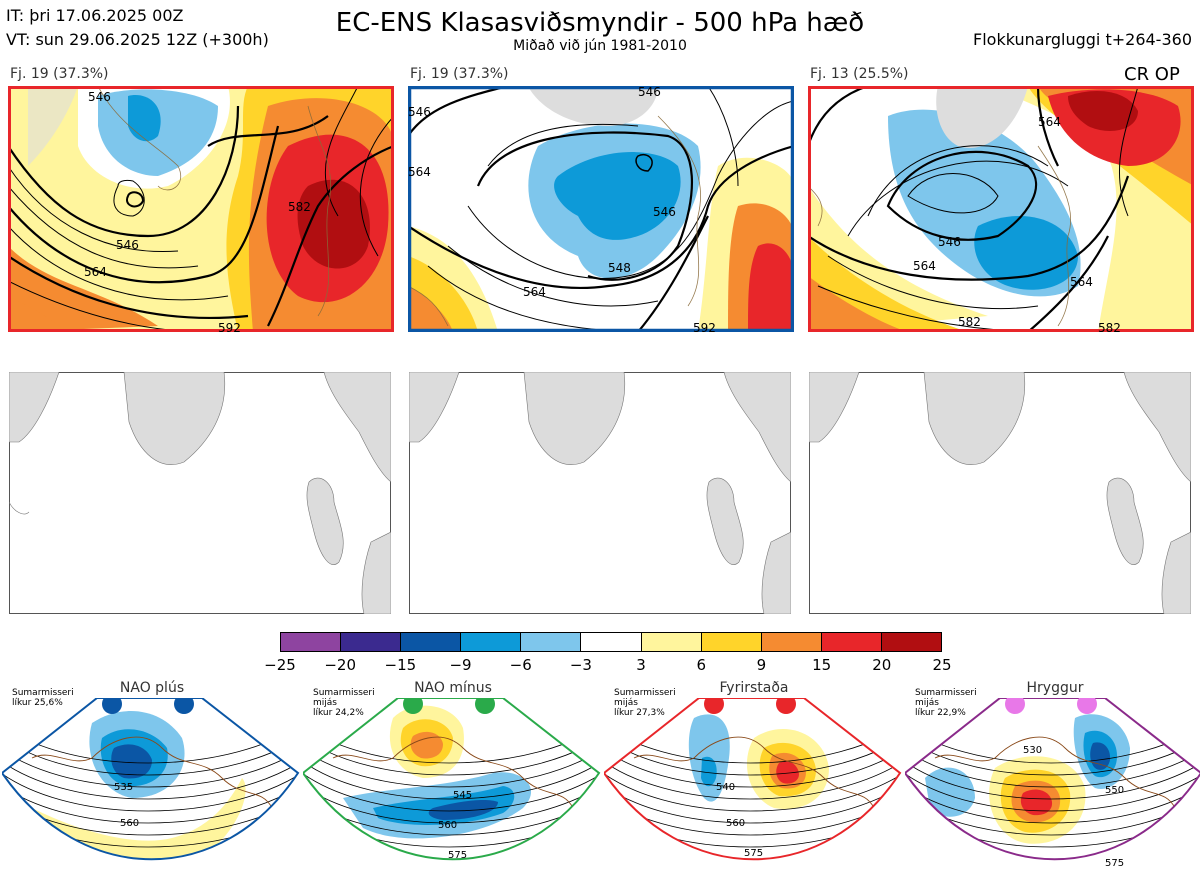  I want to click on regime-note-line: líkur 27,3%, so click(639, 713).